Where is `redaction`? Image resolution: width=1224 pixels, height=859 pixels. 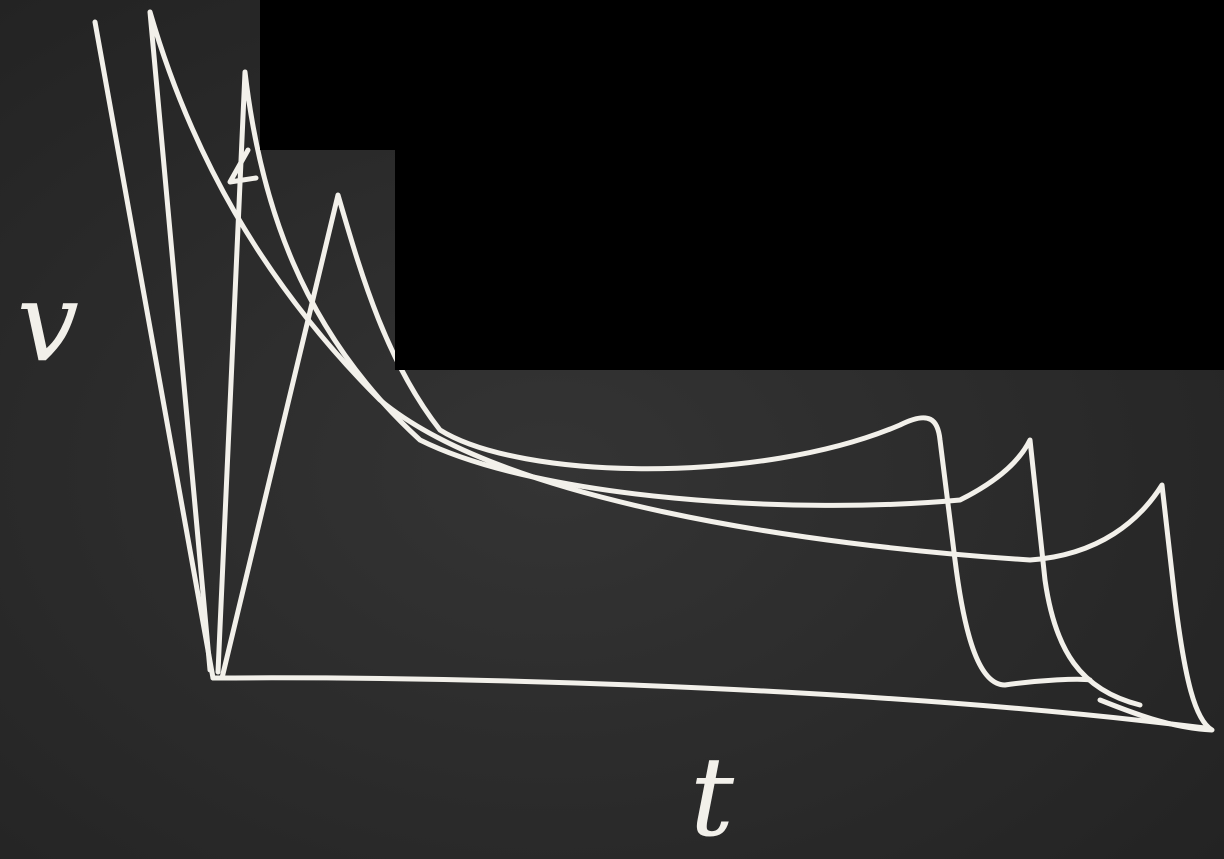
redaction is located at coordinates (742, 75).